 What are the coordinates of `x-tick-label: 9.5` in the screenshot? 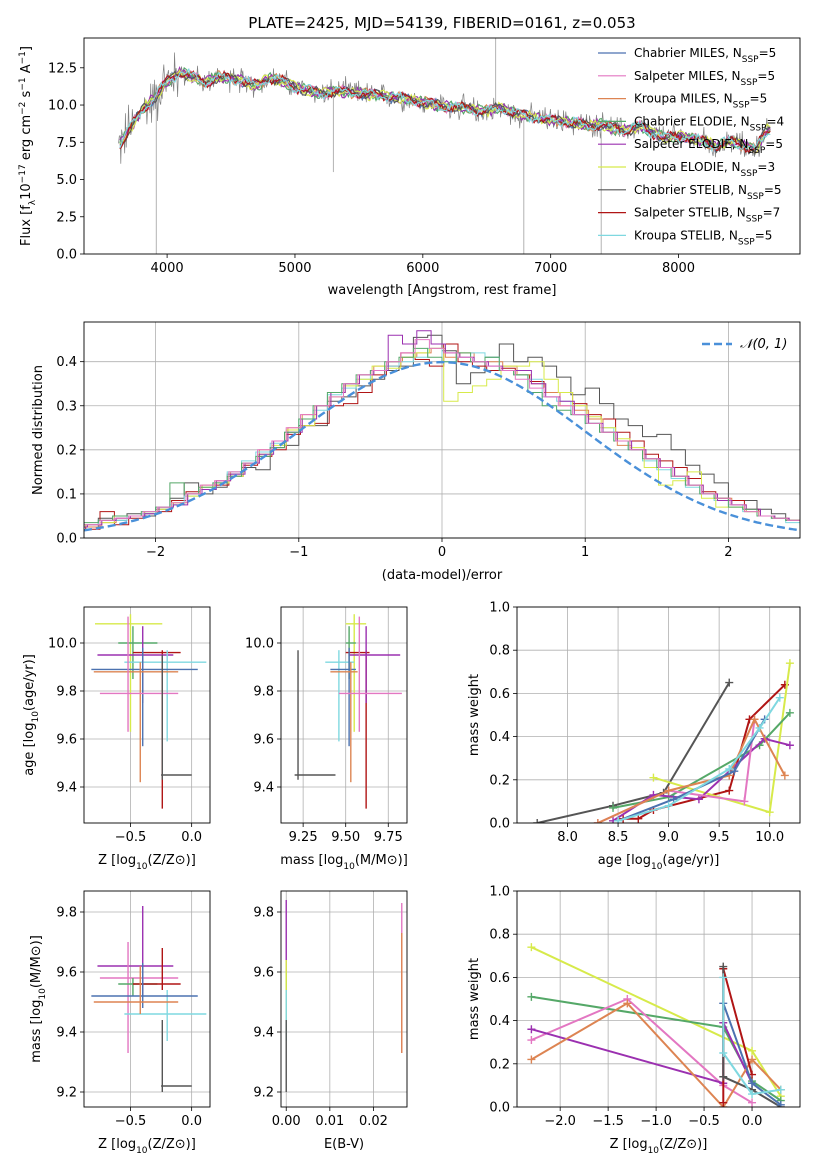 It's located at (719, 837).